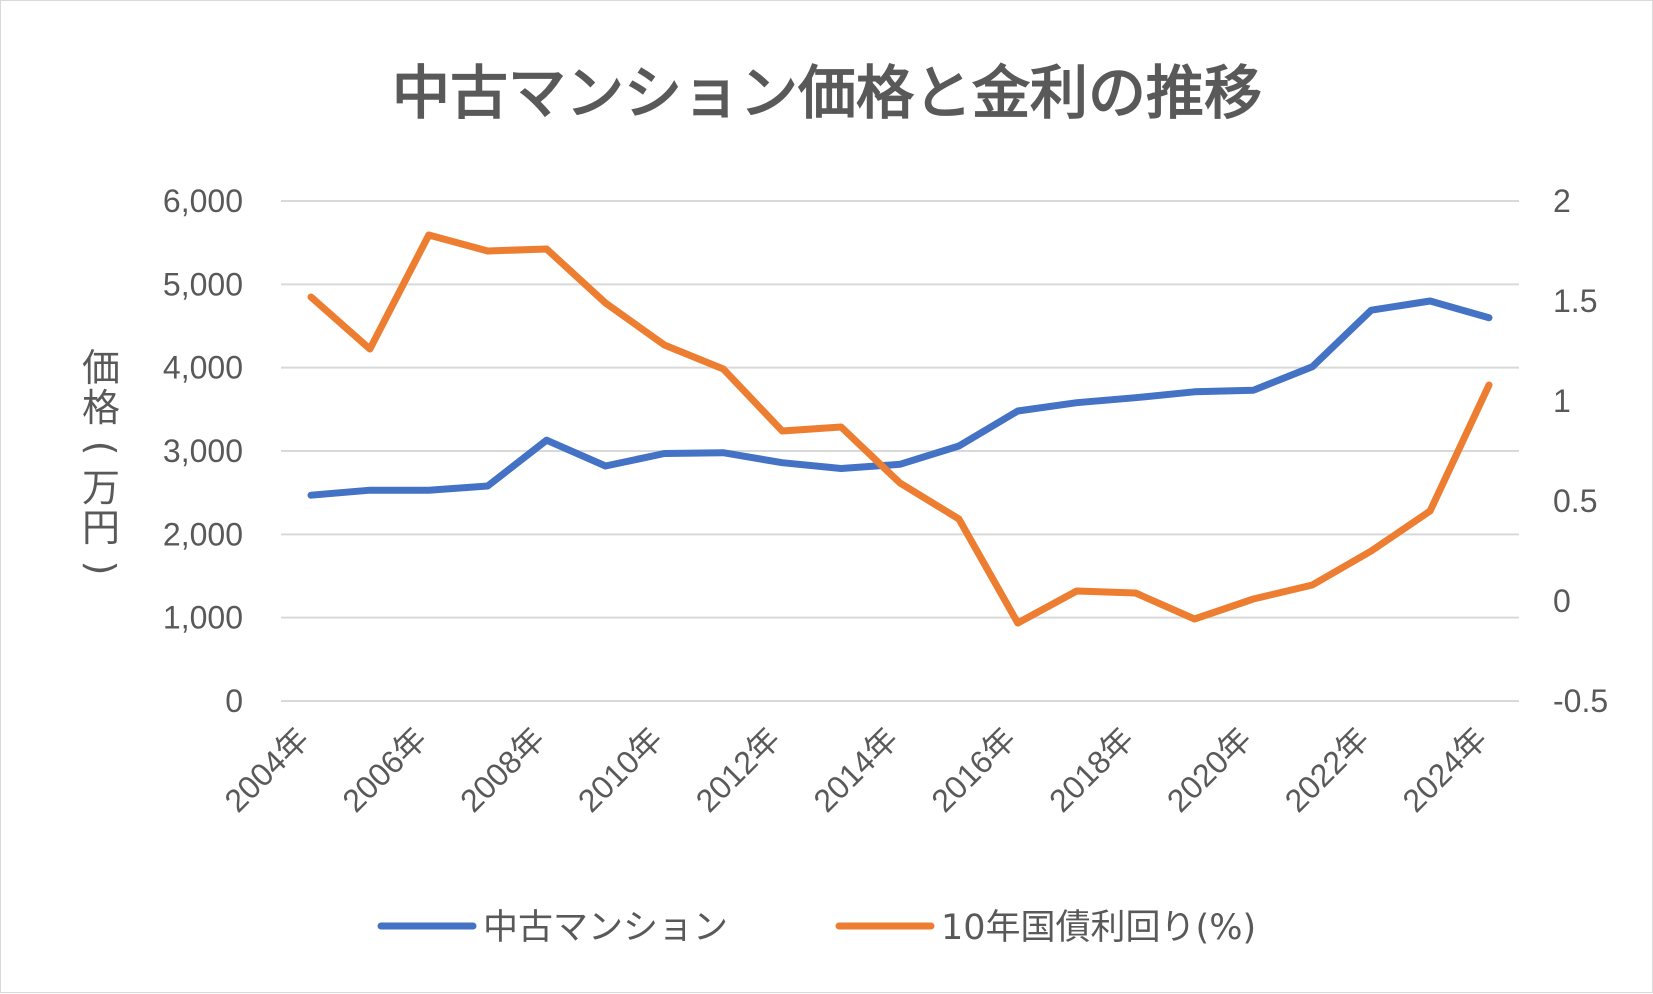 The width and height of the screenshot is (1653, 994). What do you see at coordinates (1575, 301) in the screenshot?
I see `right-tick-label: 1.5` at bounding box center [1575, 301].